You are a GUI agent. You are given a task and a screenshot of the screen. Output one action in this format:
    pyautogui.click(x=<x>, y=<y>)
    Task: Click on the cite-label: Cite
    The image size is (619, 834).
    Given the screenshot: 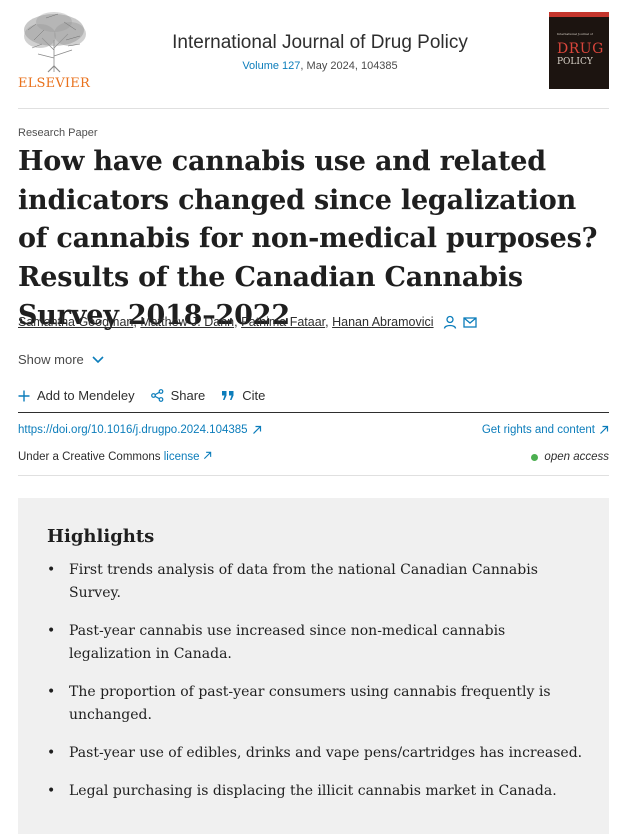 What is the action you would take?
    pyautogui.click(x=254, y=395)
    